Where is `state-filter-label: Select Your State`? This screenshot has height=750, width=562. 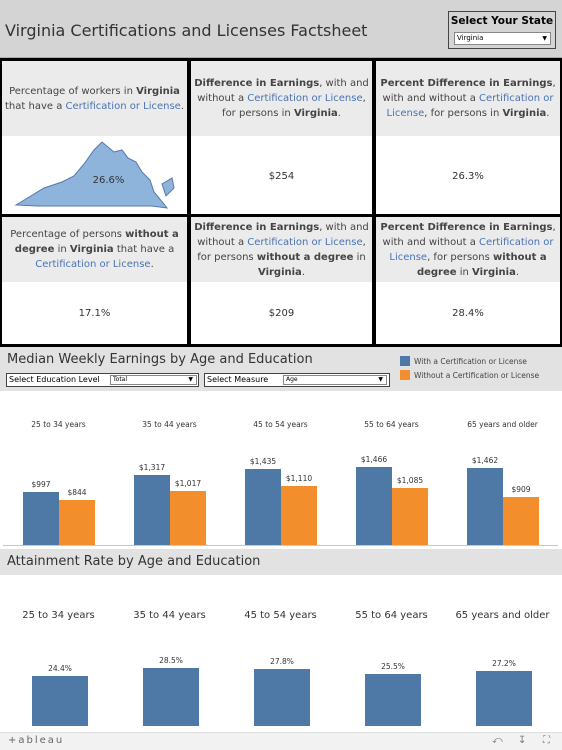
state-filter-label: Select Your State is located at coordinates (502, 21).